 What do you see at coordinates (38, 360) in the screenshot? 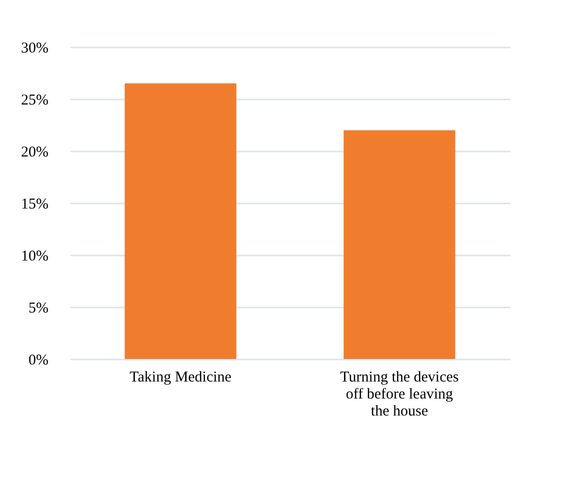
I see `y-tick-label: 0%` at bounding box center [38, 360].